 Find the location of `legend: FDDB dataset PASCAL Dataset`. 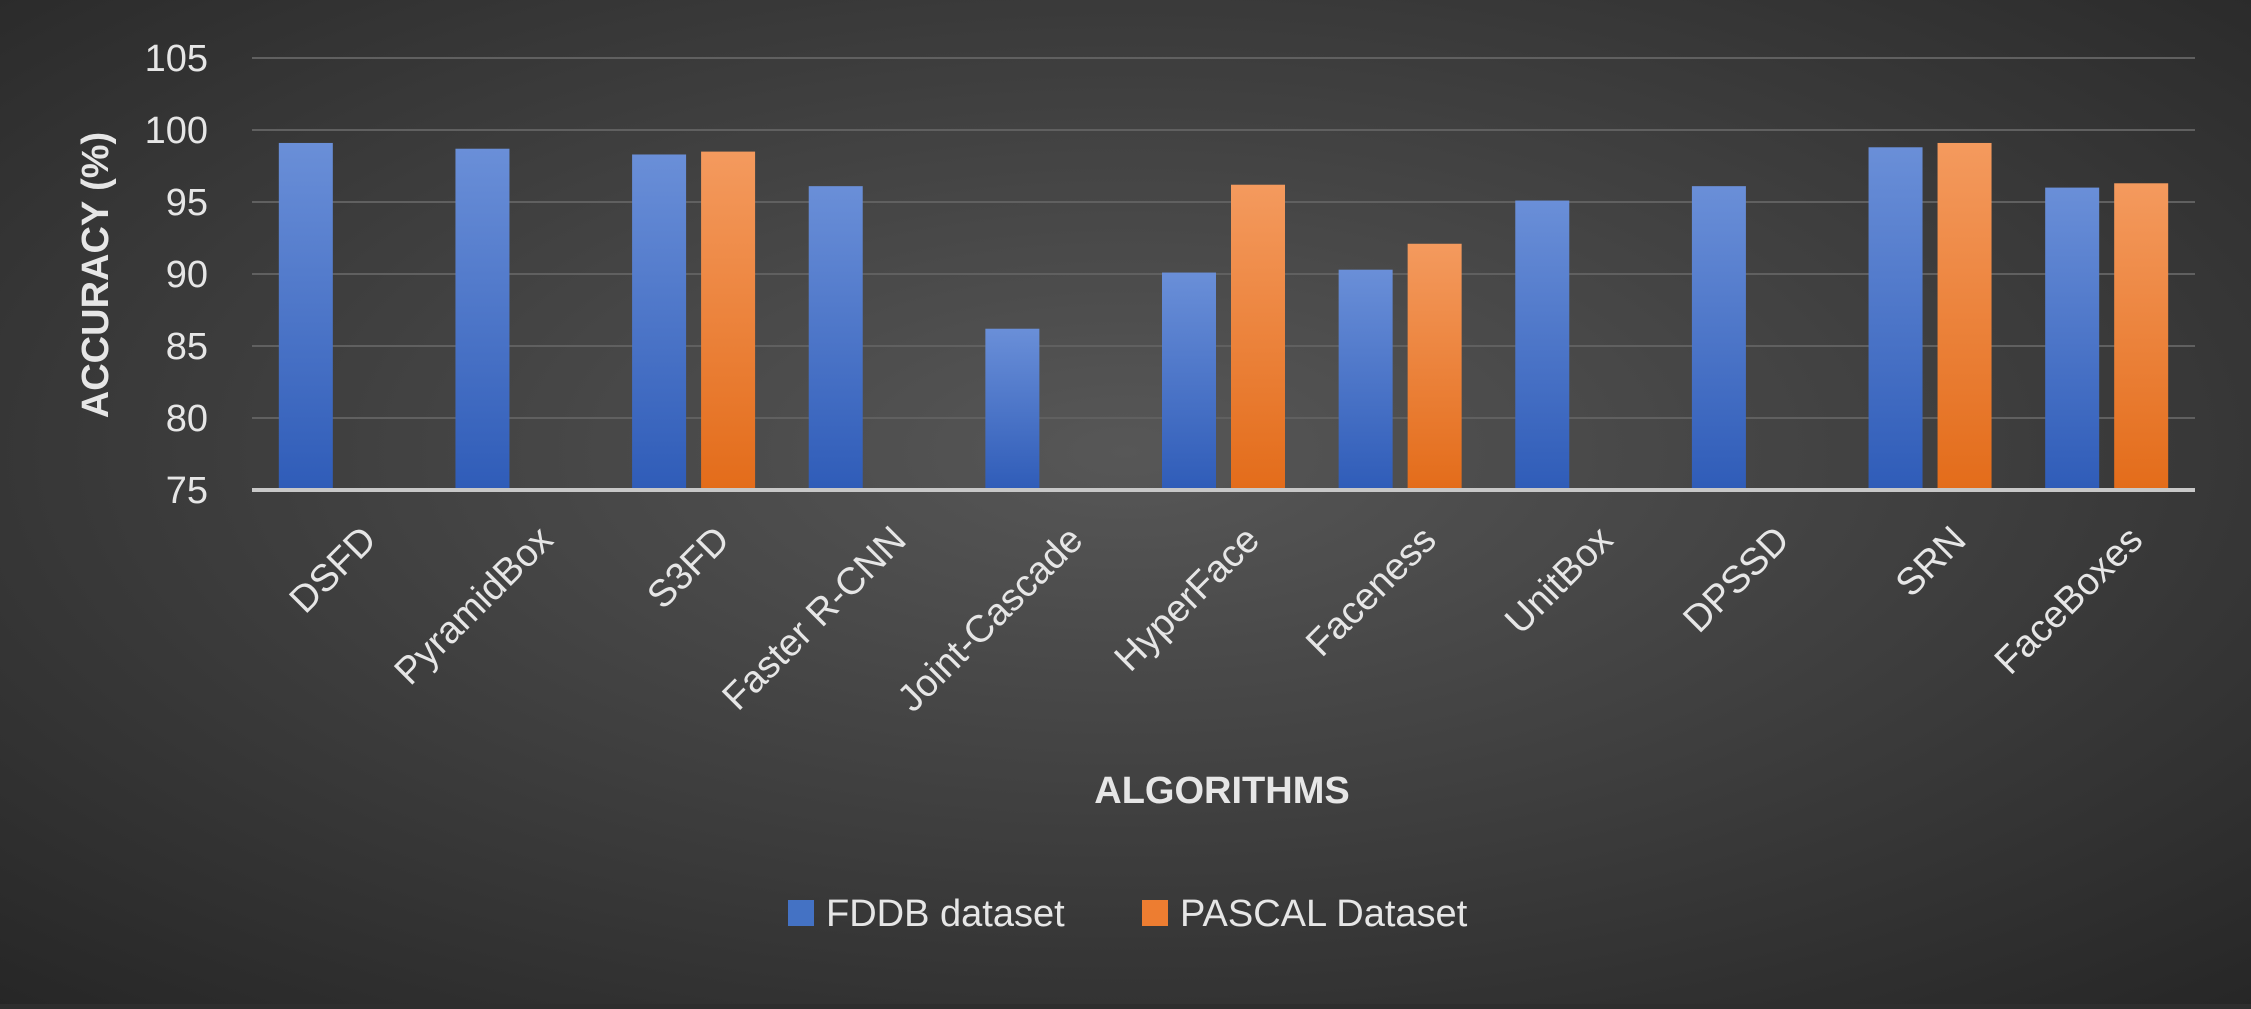

legend: FDDB dataset PASCAL Dataset is located at coordinates (1128, 914).